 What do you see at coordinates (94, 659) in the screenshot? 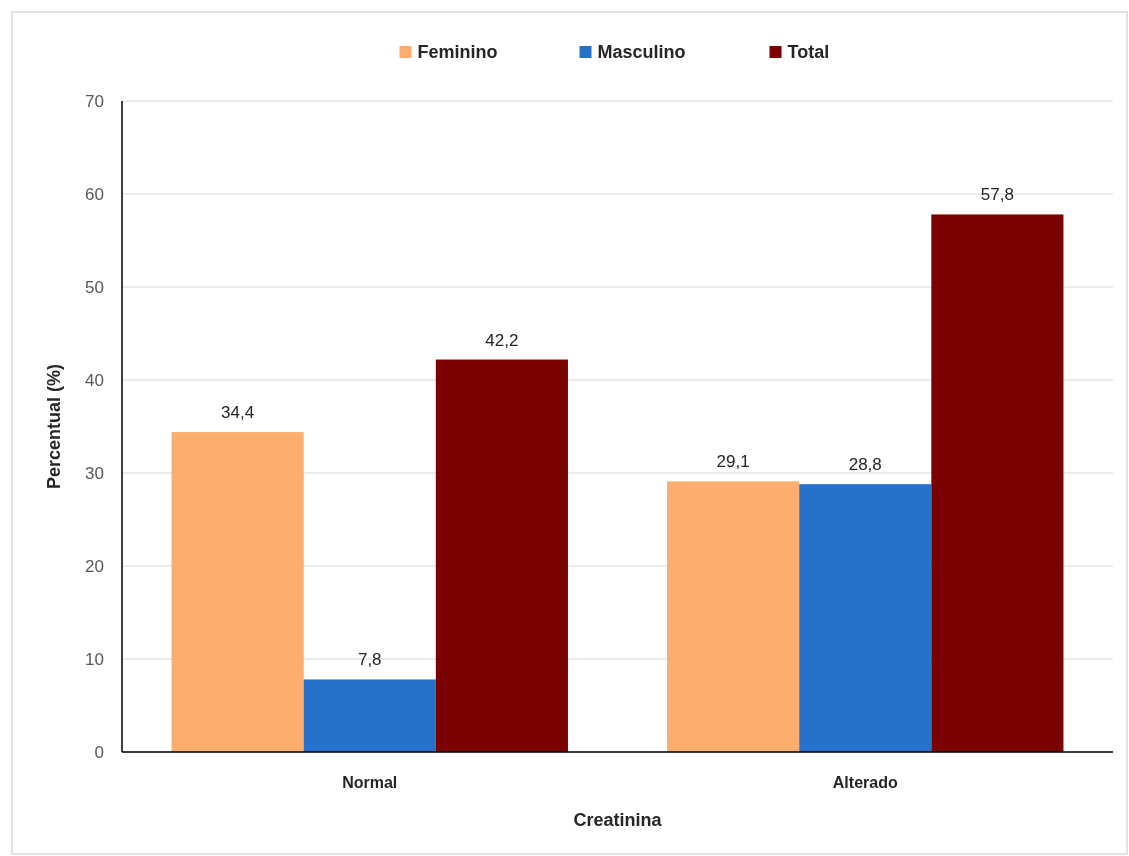
I see `y-tick-label: 10` at bounding box center [94, 659].